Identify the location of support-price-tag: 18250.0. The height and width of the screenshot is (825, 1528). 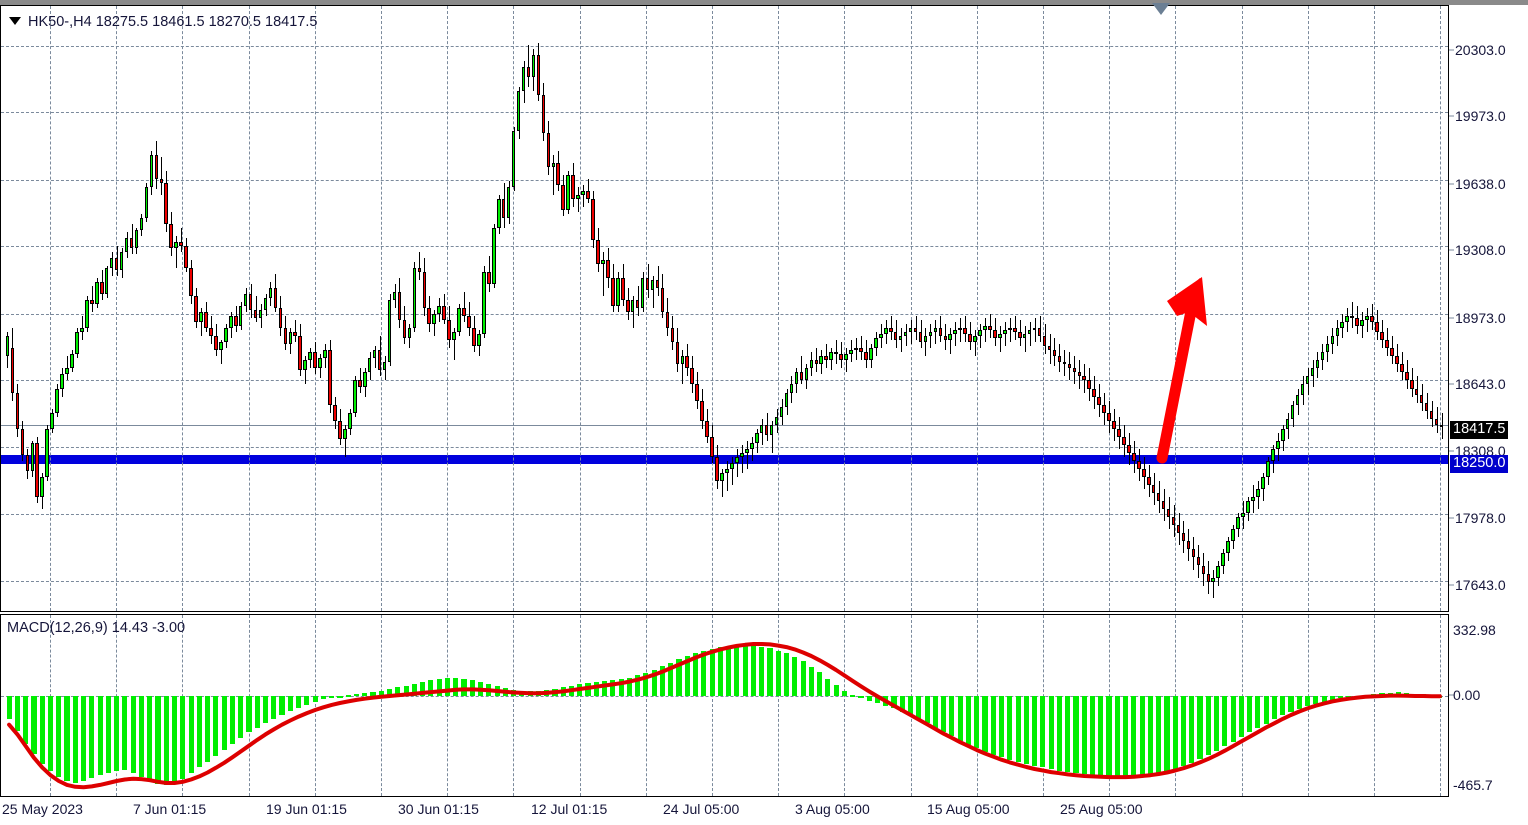
(1479, 463).